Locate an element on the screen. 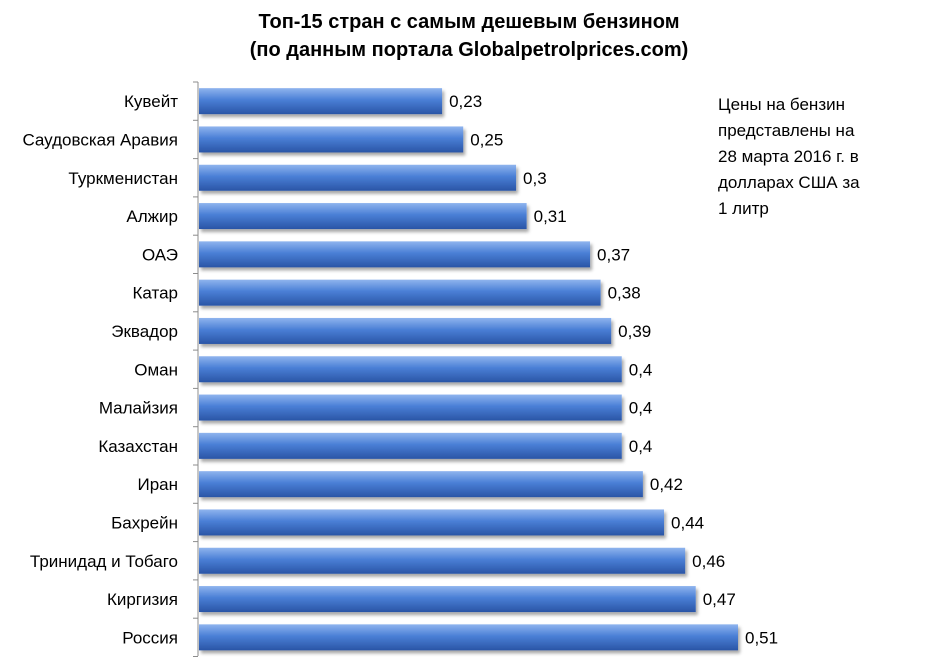 This screenshot has height=668, width=938. value-label: 0,25 is located at coordinates (486, 139).